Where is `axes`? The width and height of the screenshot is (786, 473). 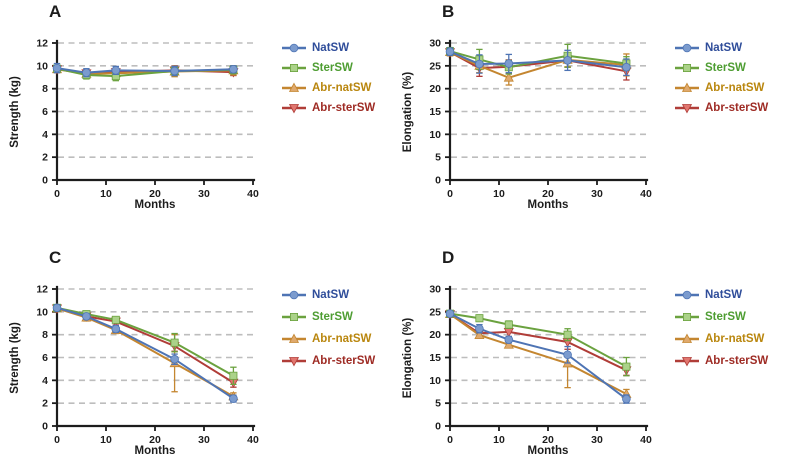
axes is located at coordinates (155, 110).